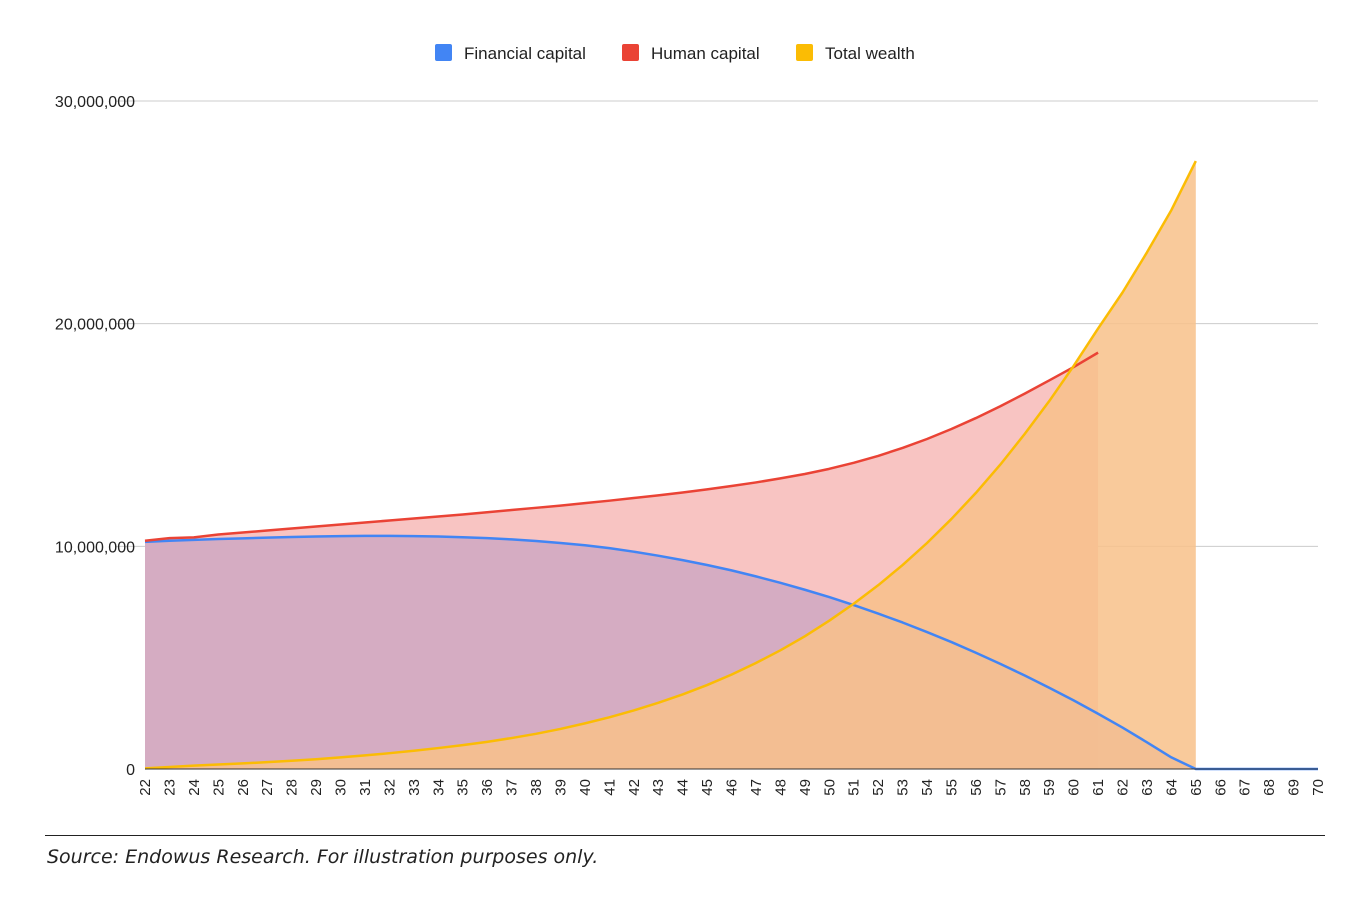  What do you see at coordinates (634, 787) in the screenshot?
I see `x-tick-label: 42` at bounding box center [634, 787].